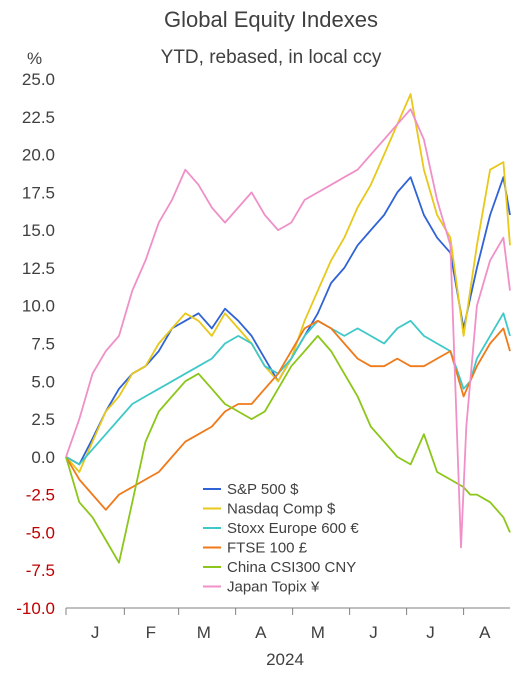 The height and width of the screenshot is (673, 522). What do you see at coordinates (38, 230) in the screenshot?
I see `y-tick-label: 15.0` at bounding box center [38, 230].